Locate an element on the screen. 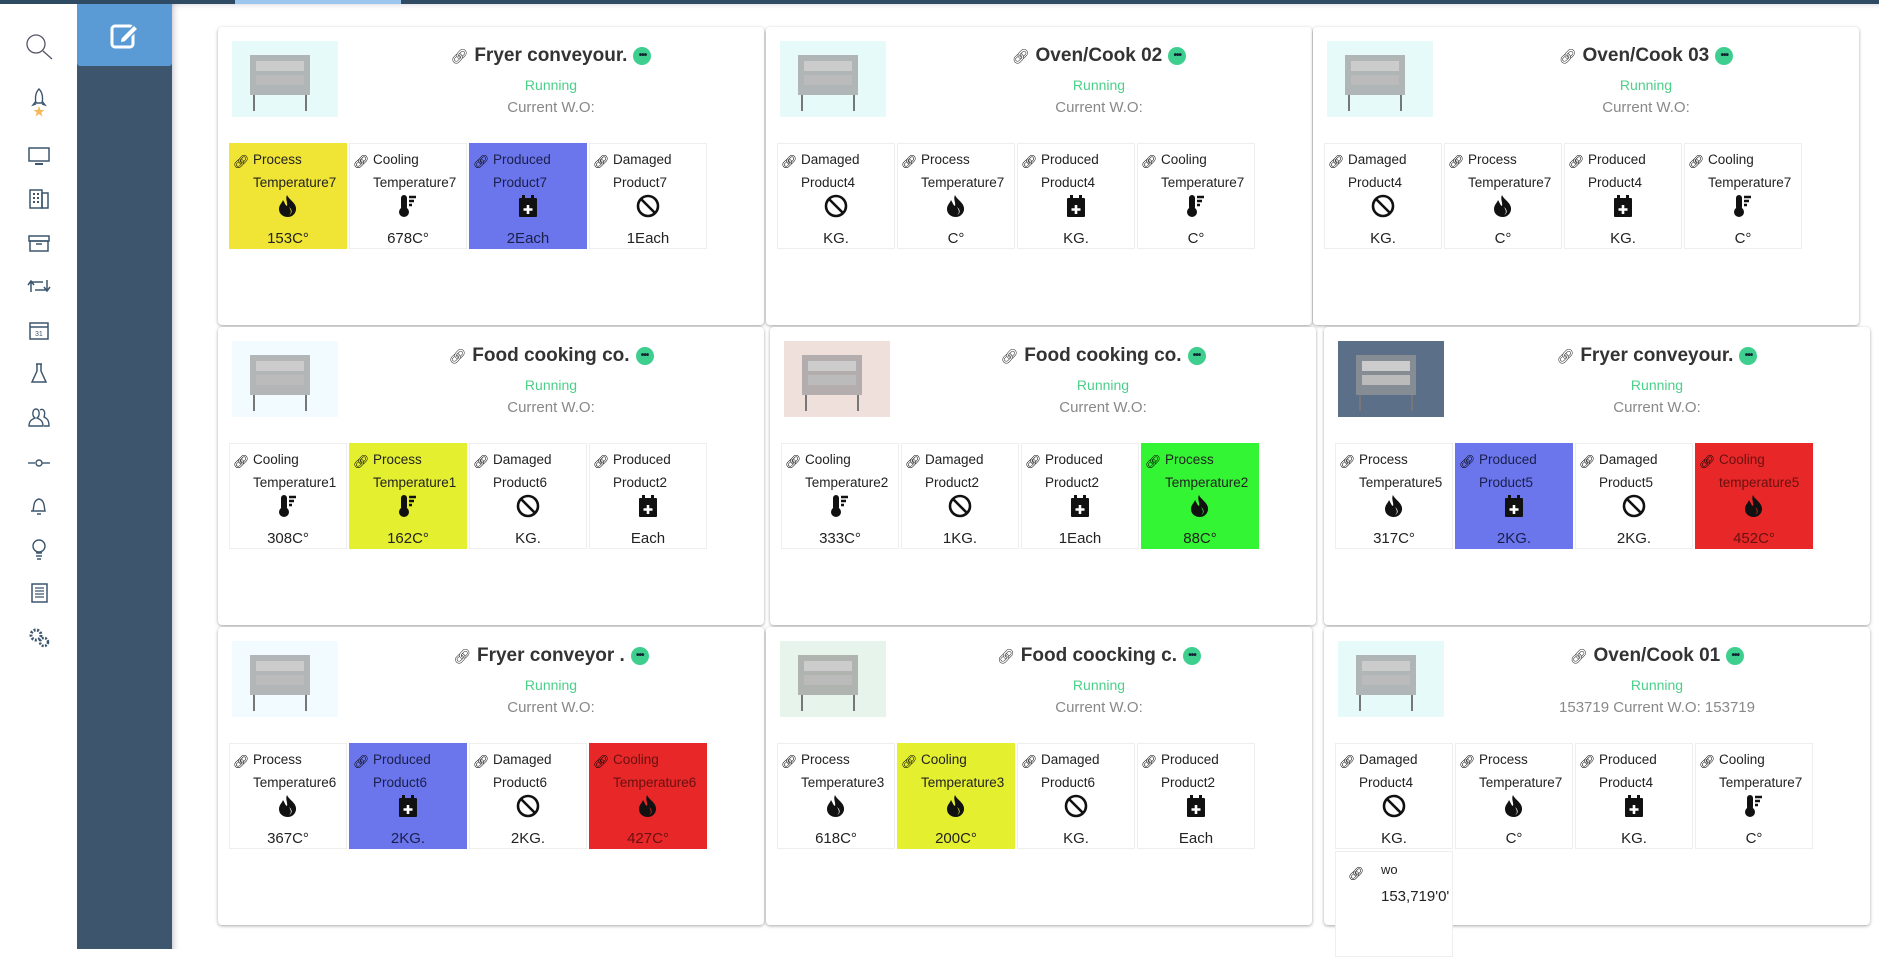 Image resolution: width=1879 pixels, height=957 pixels. machine-title: 🔗︎ Oven/Cook 01 ••• is located at coordinates (1657, 656).